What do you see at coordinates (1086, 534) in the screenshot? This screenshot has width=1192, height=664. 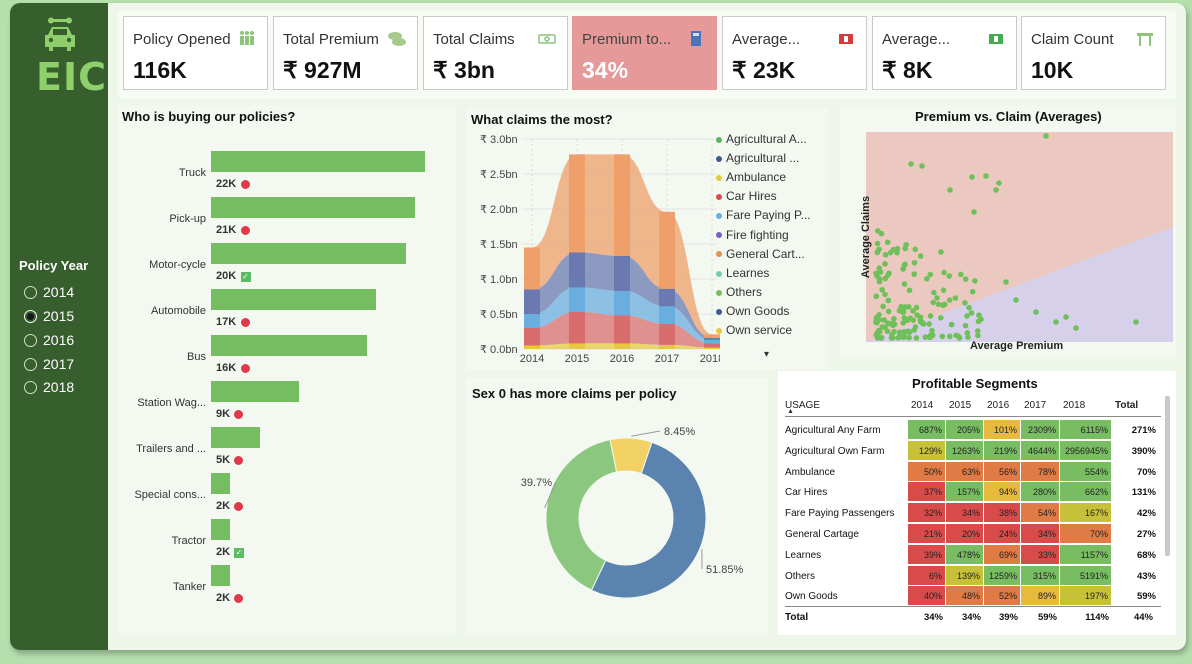 I see `matrix-cell: 70%` at bounding box center [1086, 534].